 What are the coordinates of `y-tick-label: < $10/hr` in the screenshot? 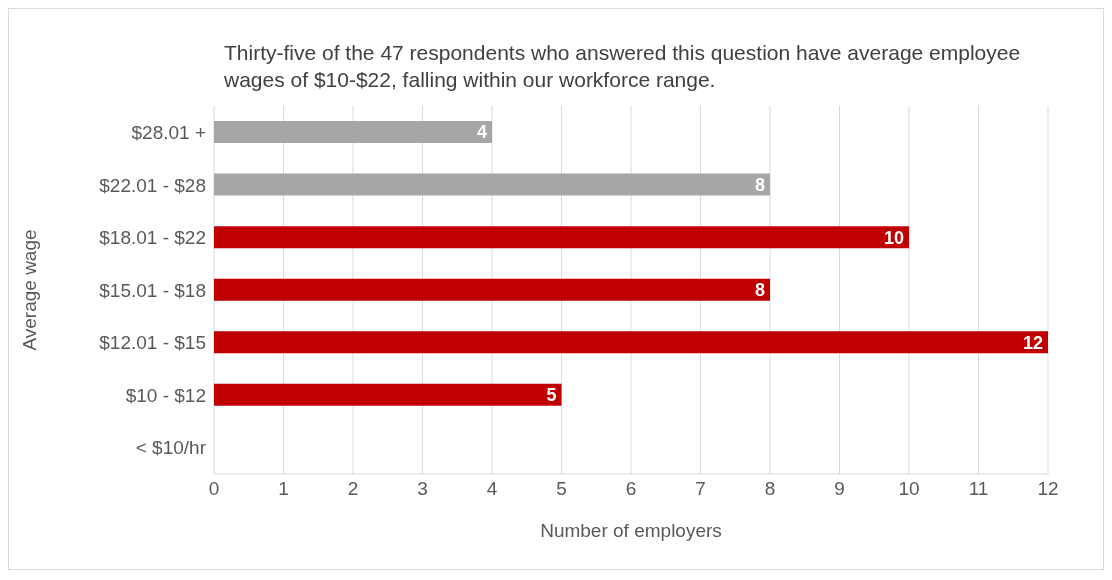 It's located at (171, 448).